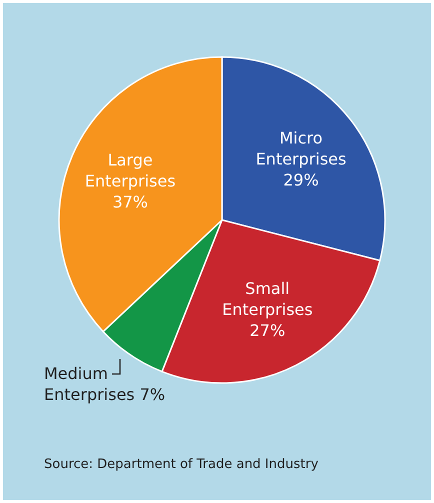 The image size is (434, 503). What do you see at coordinates (301, 148) in the screenshot?
I see `slice-label: Micro Enterprises` at bounding box center [301, 148].